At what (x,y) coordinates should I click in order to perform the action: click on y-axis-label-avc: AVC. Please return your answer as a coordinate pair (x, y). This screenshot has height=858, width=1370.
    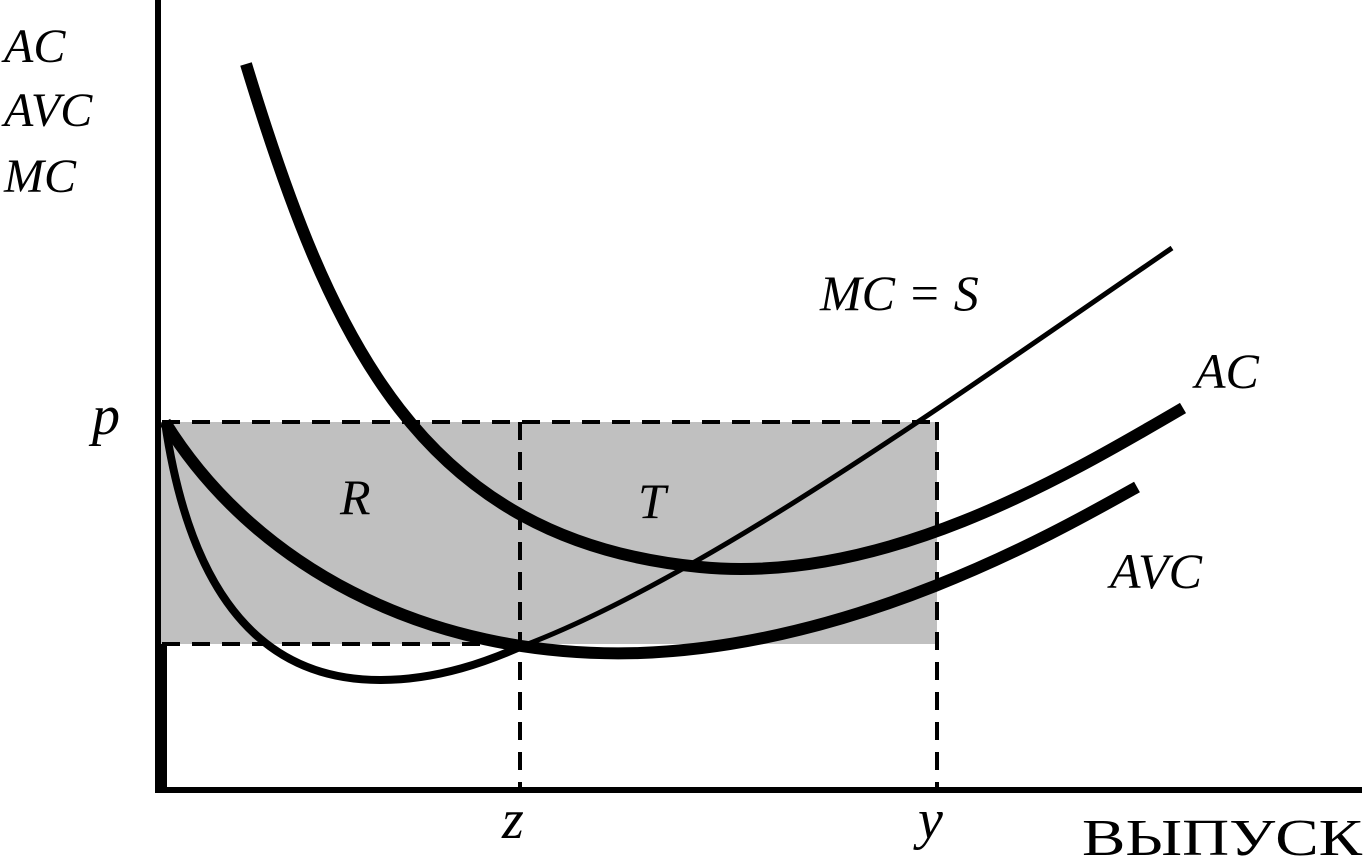
    Looking at the image, I should click on (47, 110).